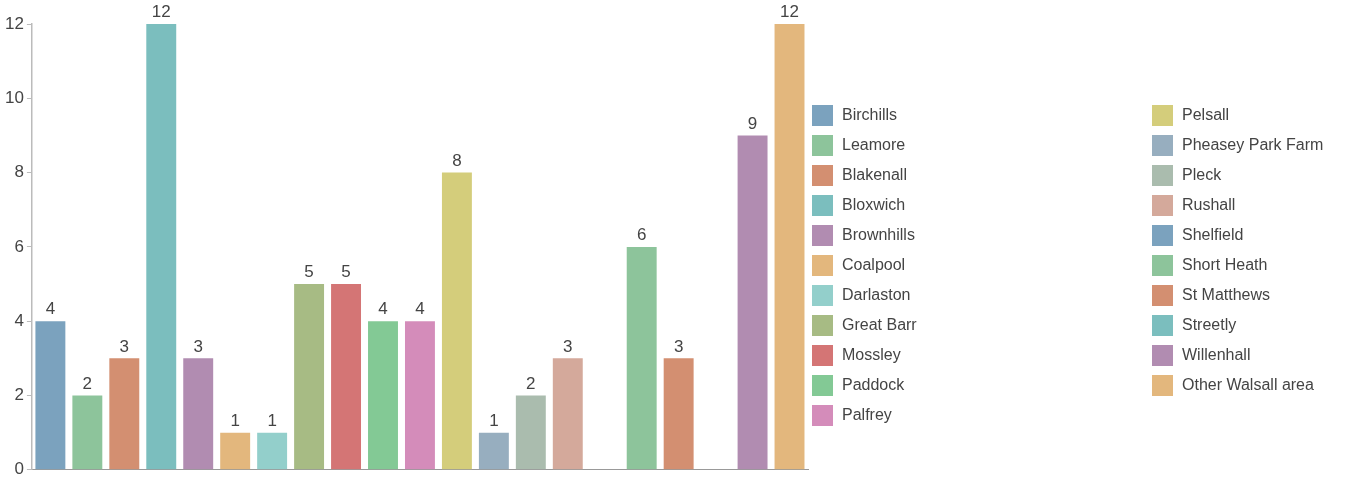 The height and width of the screenshot is (483, 1358). What do you see at coordinates (752, 123) in the screenshot?
I see `data-label: 9` at bounding box center [752, 123].